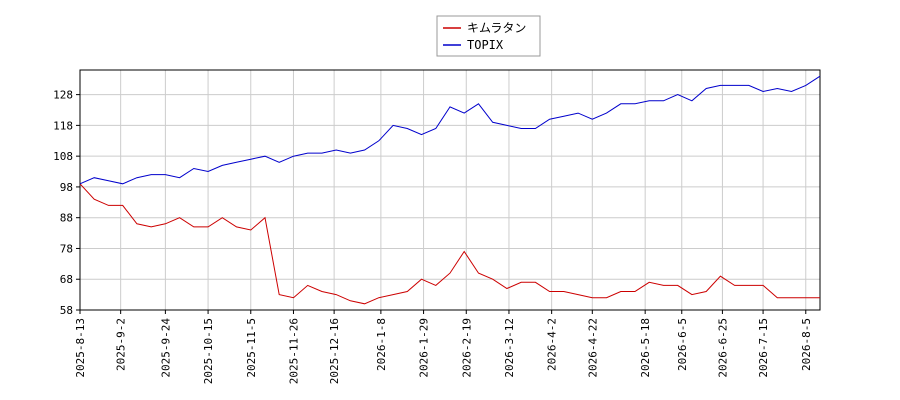  What do you see at coordinates (121, 344) in the screenshot?
I see `x-tick-label: 2025-9-2` at bounding box center [121, 344].